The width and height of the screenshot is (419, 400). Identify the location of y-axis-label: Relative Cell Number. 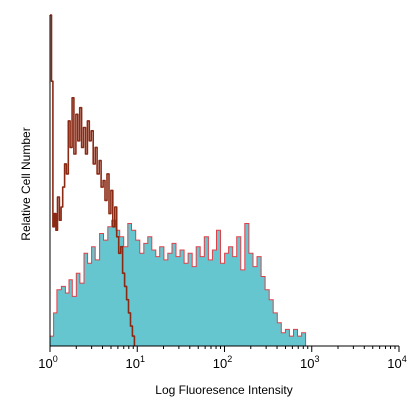
(26, 183).